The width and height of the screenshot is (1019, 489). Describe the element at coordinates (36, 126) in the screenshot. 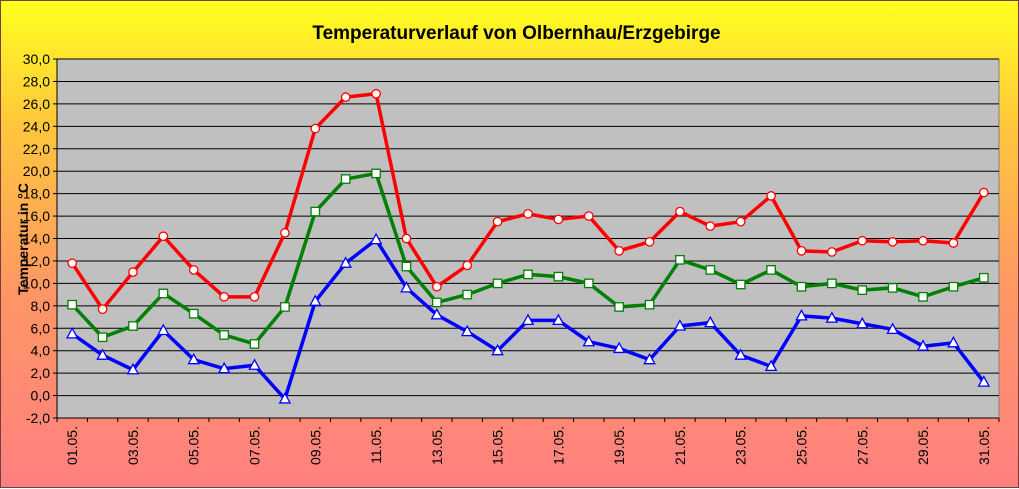

I see `y-tick-label: 24,0` at that location.